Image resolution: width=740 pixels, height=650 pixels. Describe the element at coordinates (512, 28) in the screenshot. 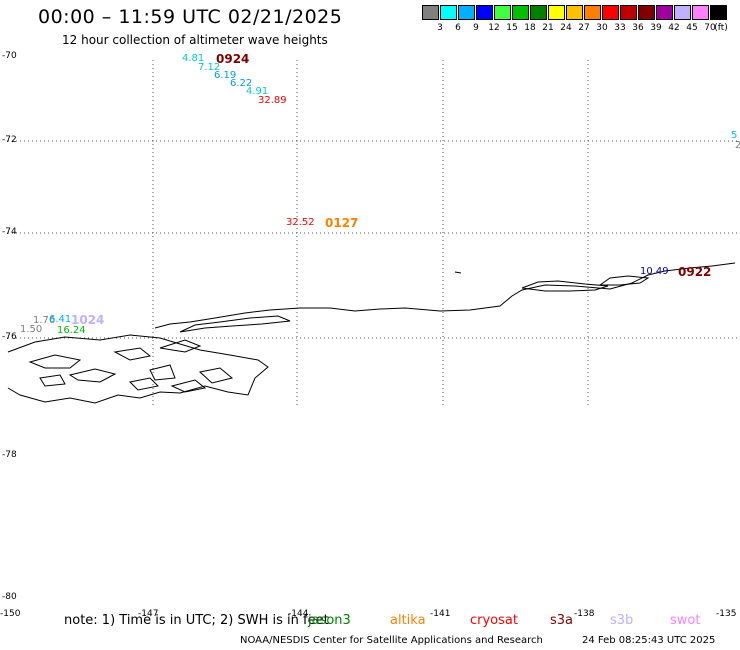

I see `legend-label: 15` at that location.